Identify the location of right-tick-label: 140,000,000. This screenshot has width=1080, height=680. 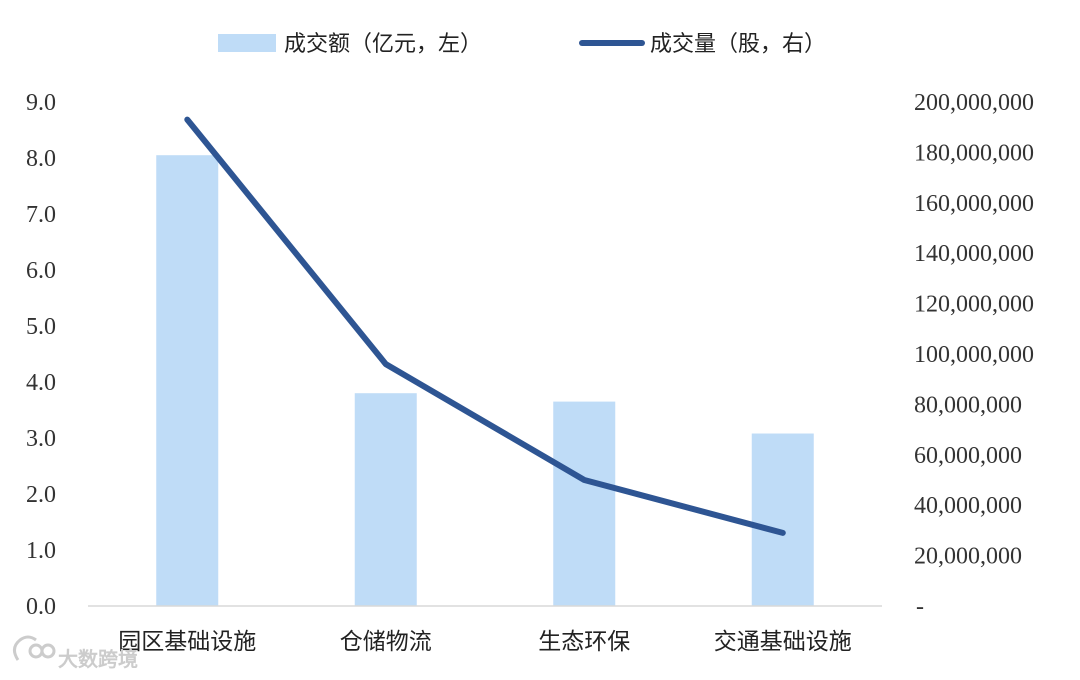
(974, 254).